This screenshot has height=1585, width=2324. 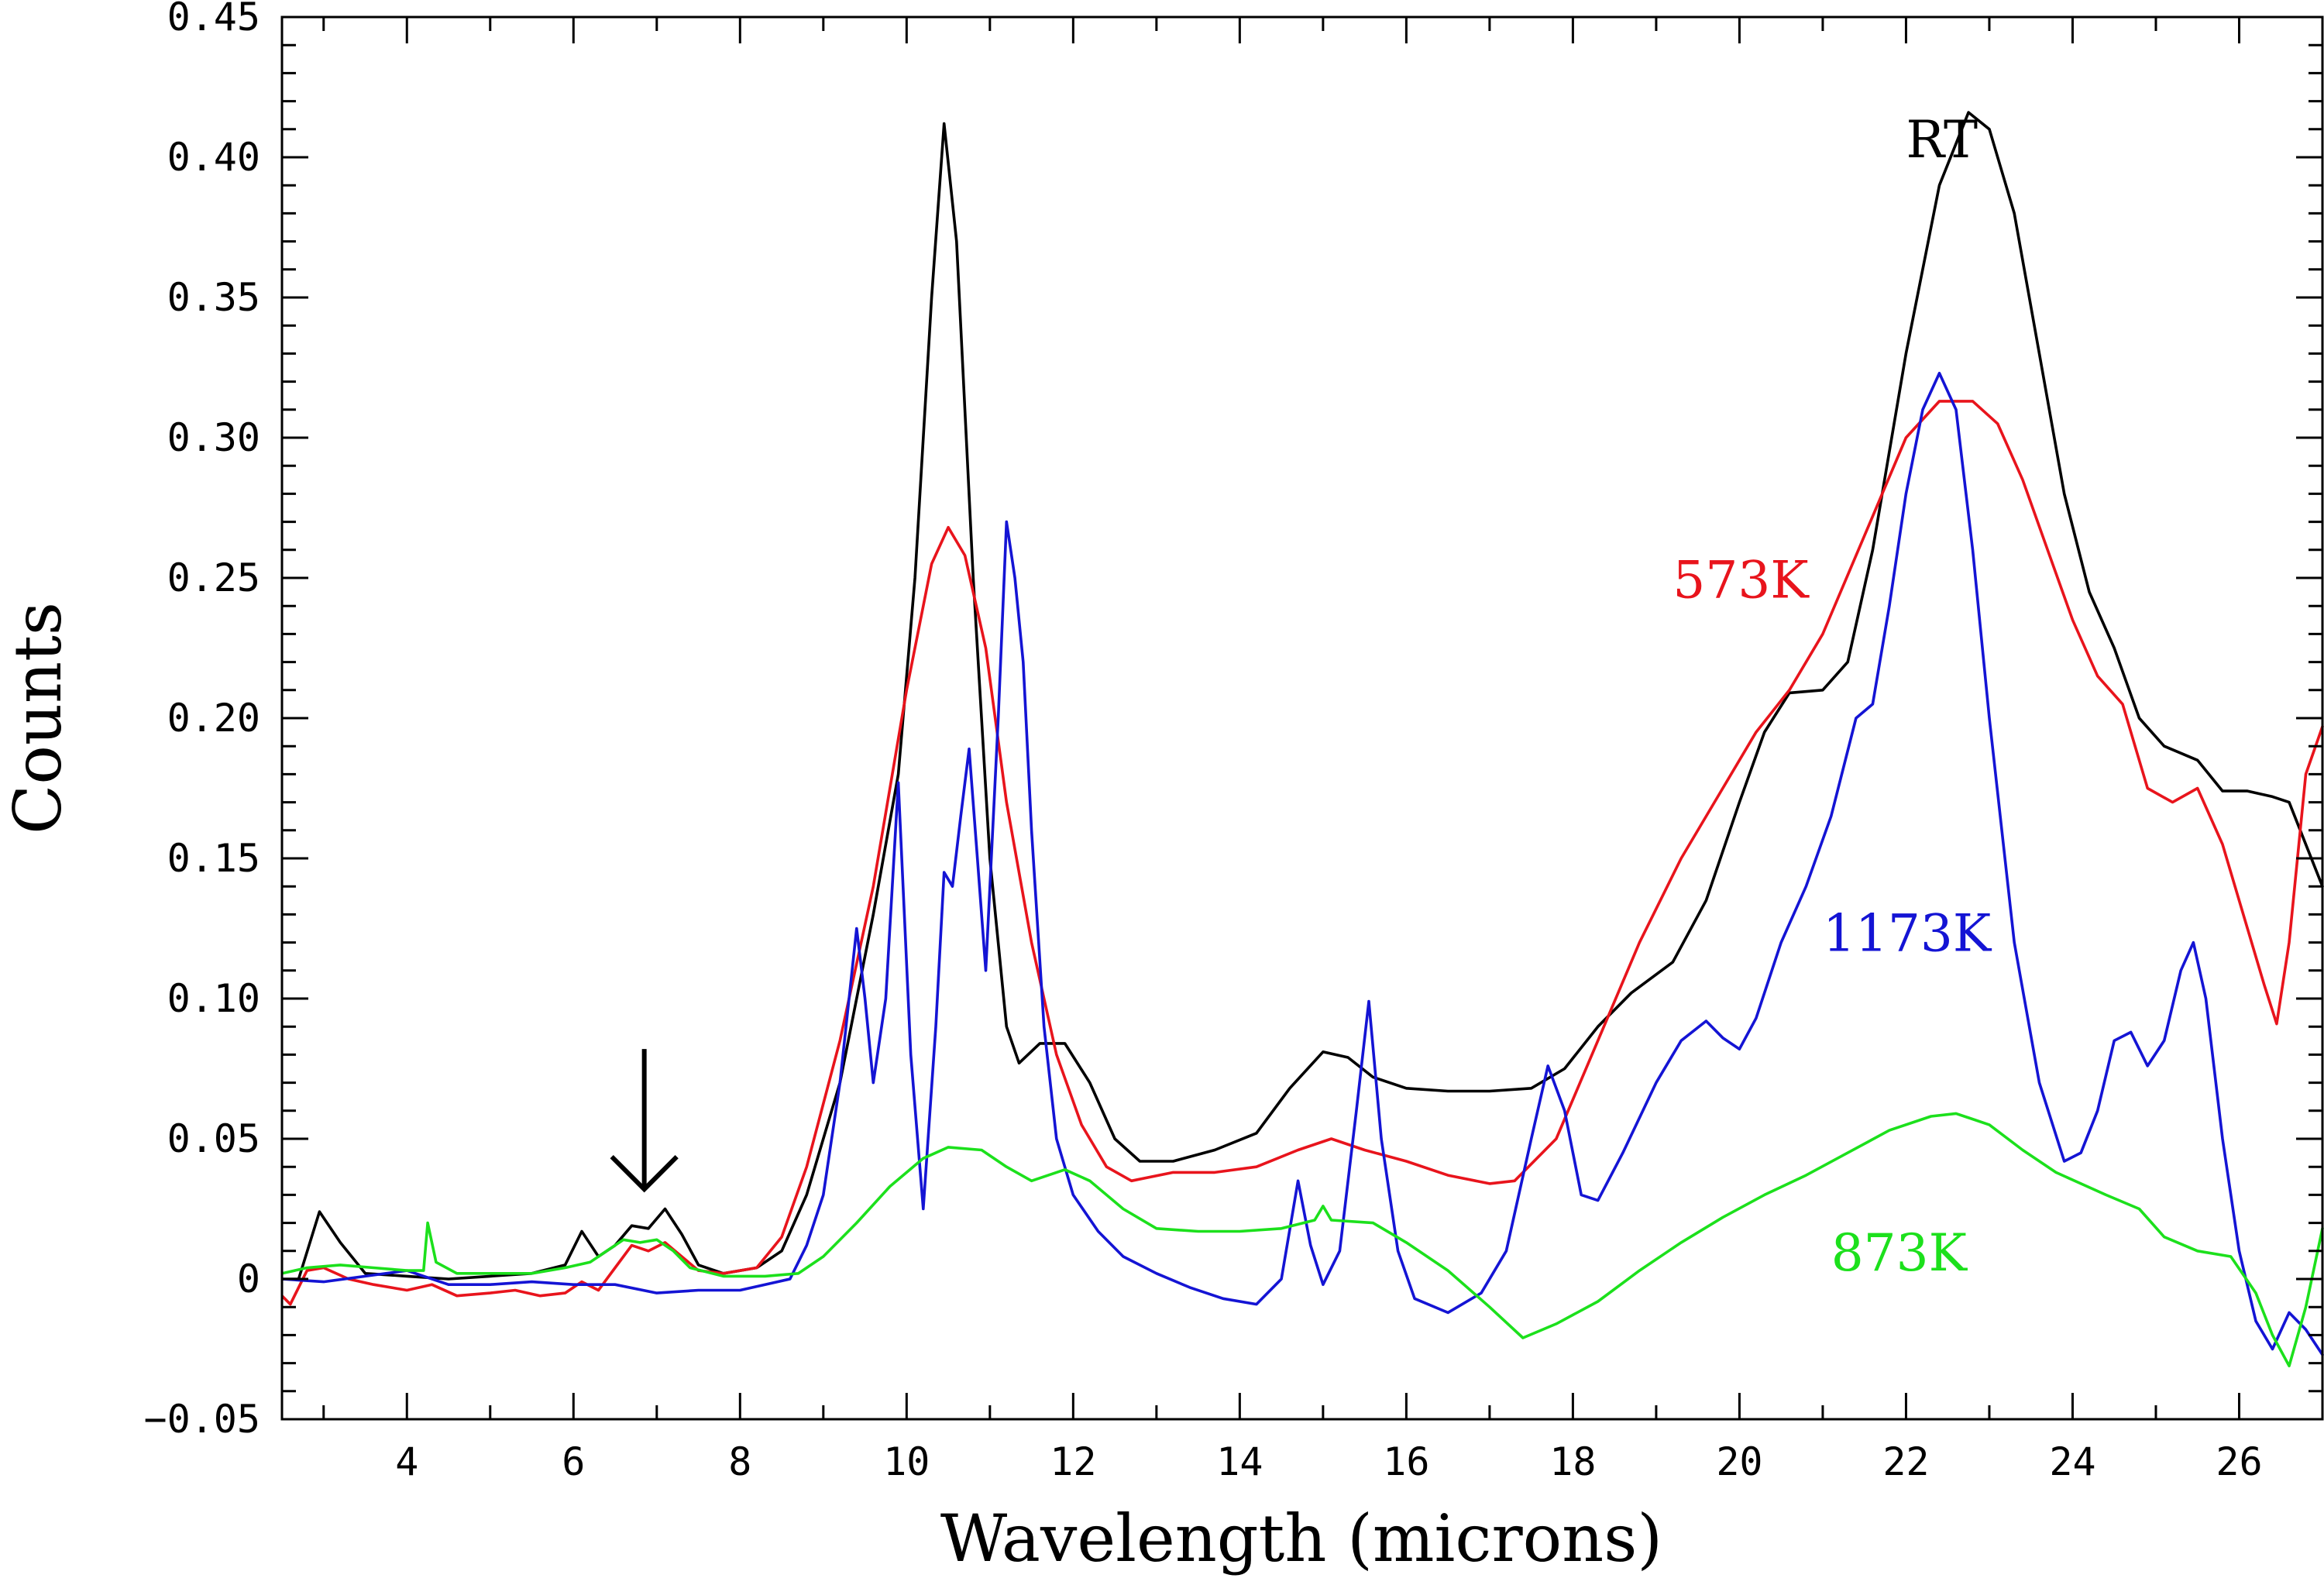 I want to click on x-tick-label: 6, so click(x=573, y=1461).